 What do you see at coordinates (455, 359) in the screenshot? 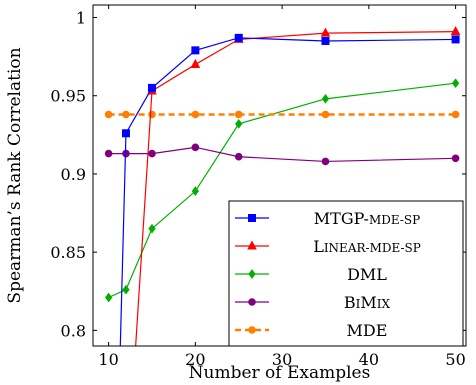
I see `x-tick-label: 50` at bounding box center [455, 359].